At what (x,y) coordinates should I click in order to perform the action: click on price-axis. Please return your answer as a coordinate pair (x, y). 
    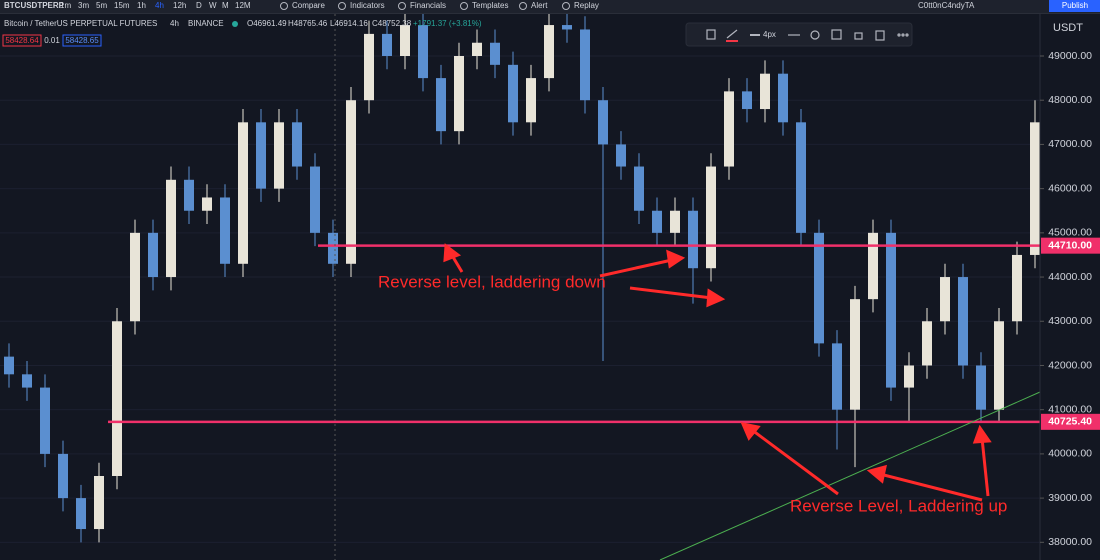
    Looking at the image, I should click on (1070, 287).